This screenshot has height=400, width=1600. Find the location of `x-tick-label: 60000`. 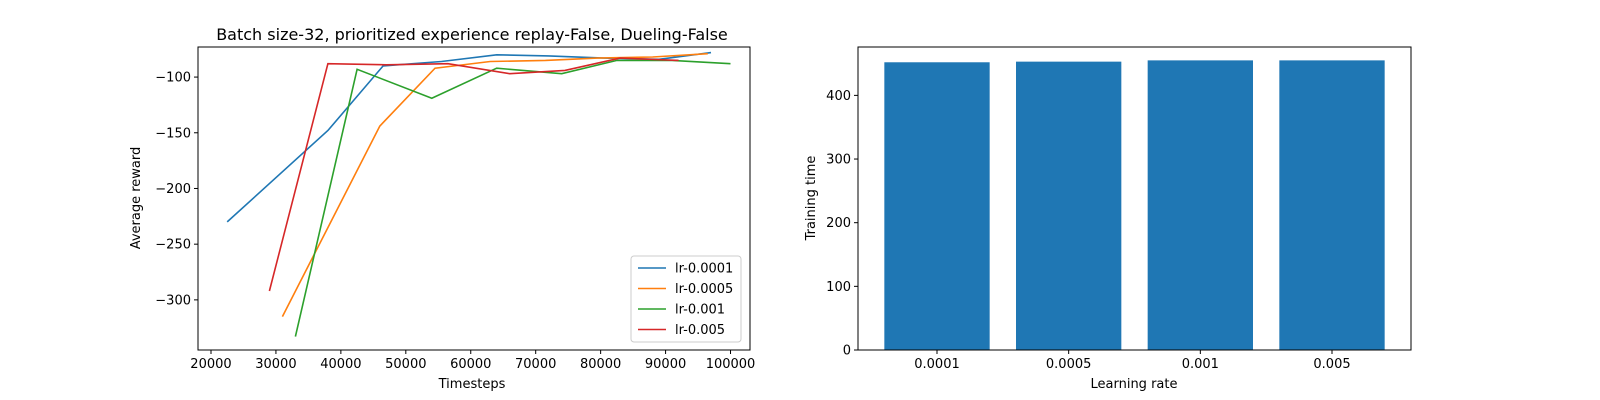

x-tick-label: 60000 is located at coordinates (470, 364).